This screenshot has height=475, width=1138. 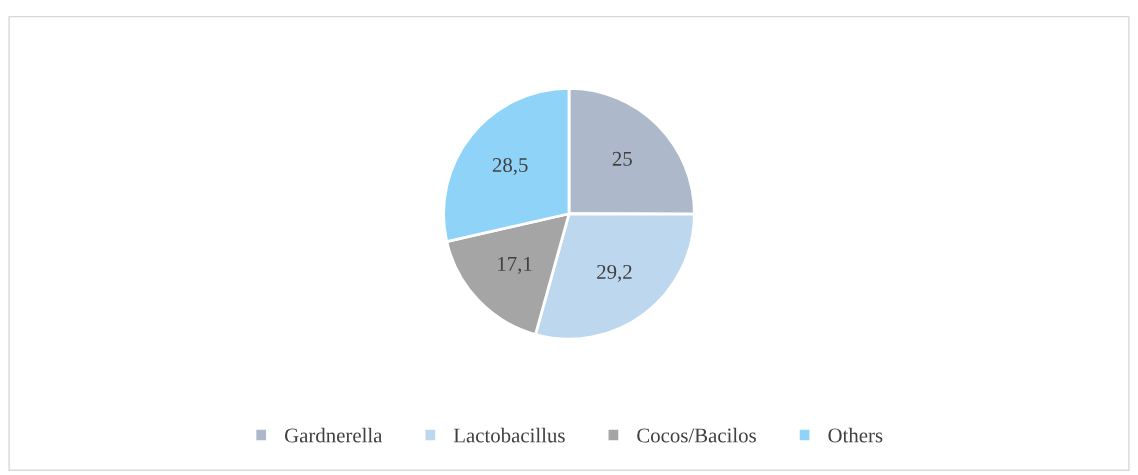 What do you see at coordinates (509, 435) in the screenshot?
I see `legend-label: Lactobacillus` at bounding box center [509, 435].